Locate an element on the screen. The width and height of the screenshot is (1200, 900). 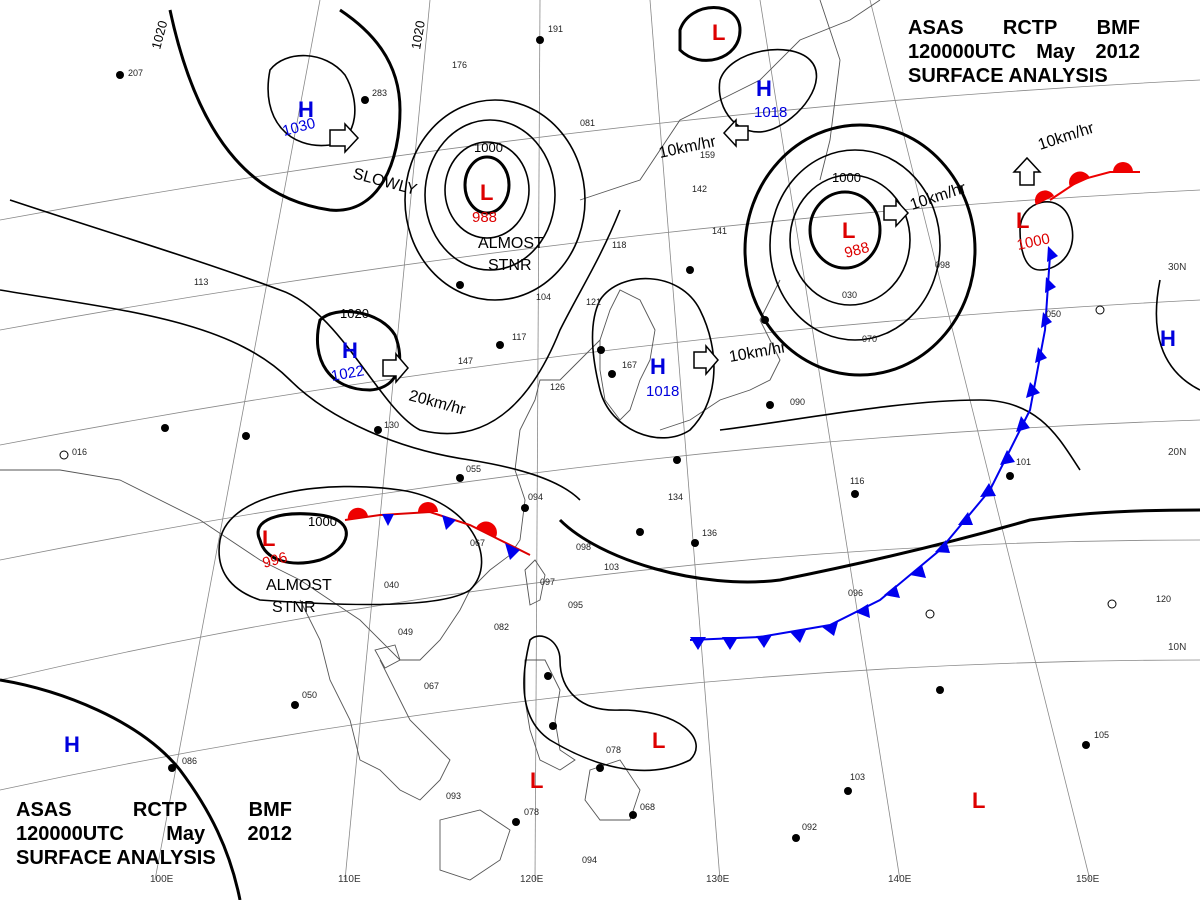
coast-korea is located at coordinates (627, 355).